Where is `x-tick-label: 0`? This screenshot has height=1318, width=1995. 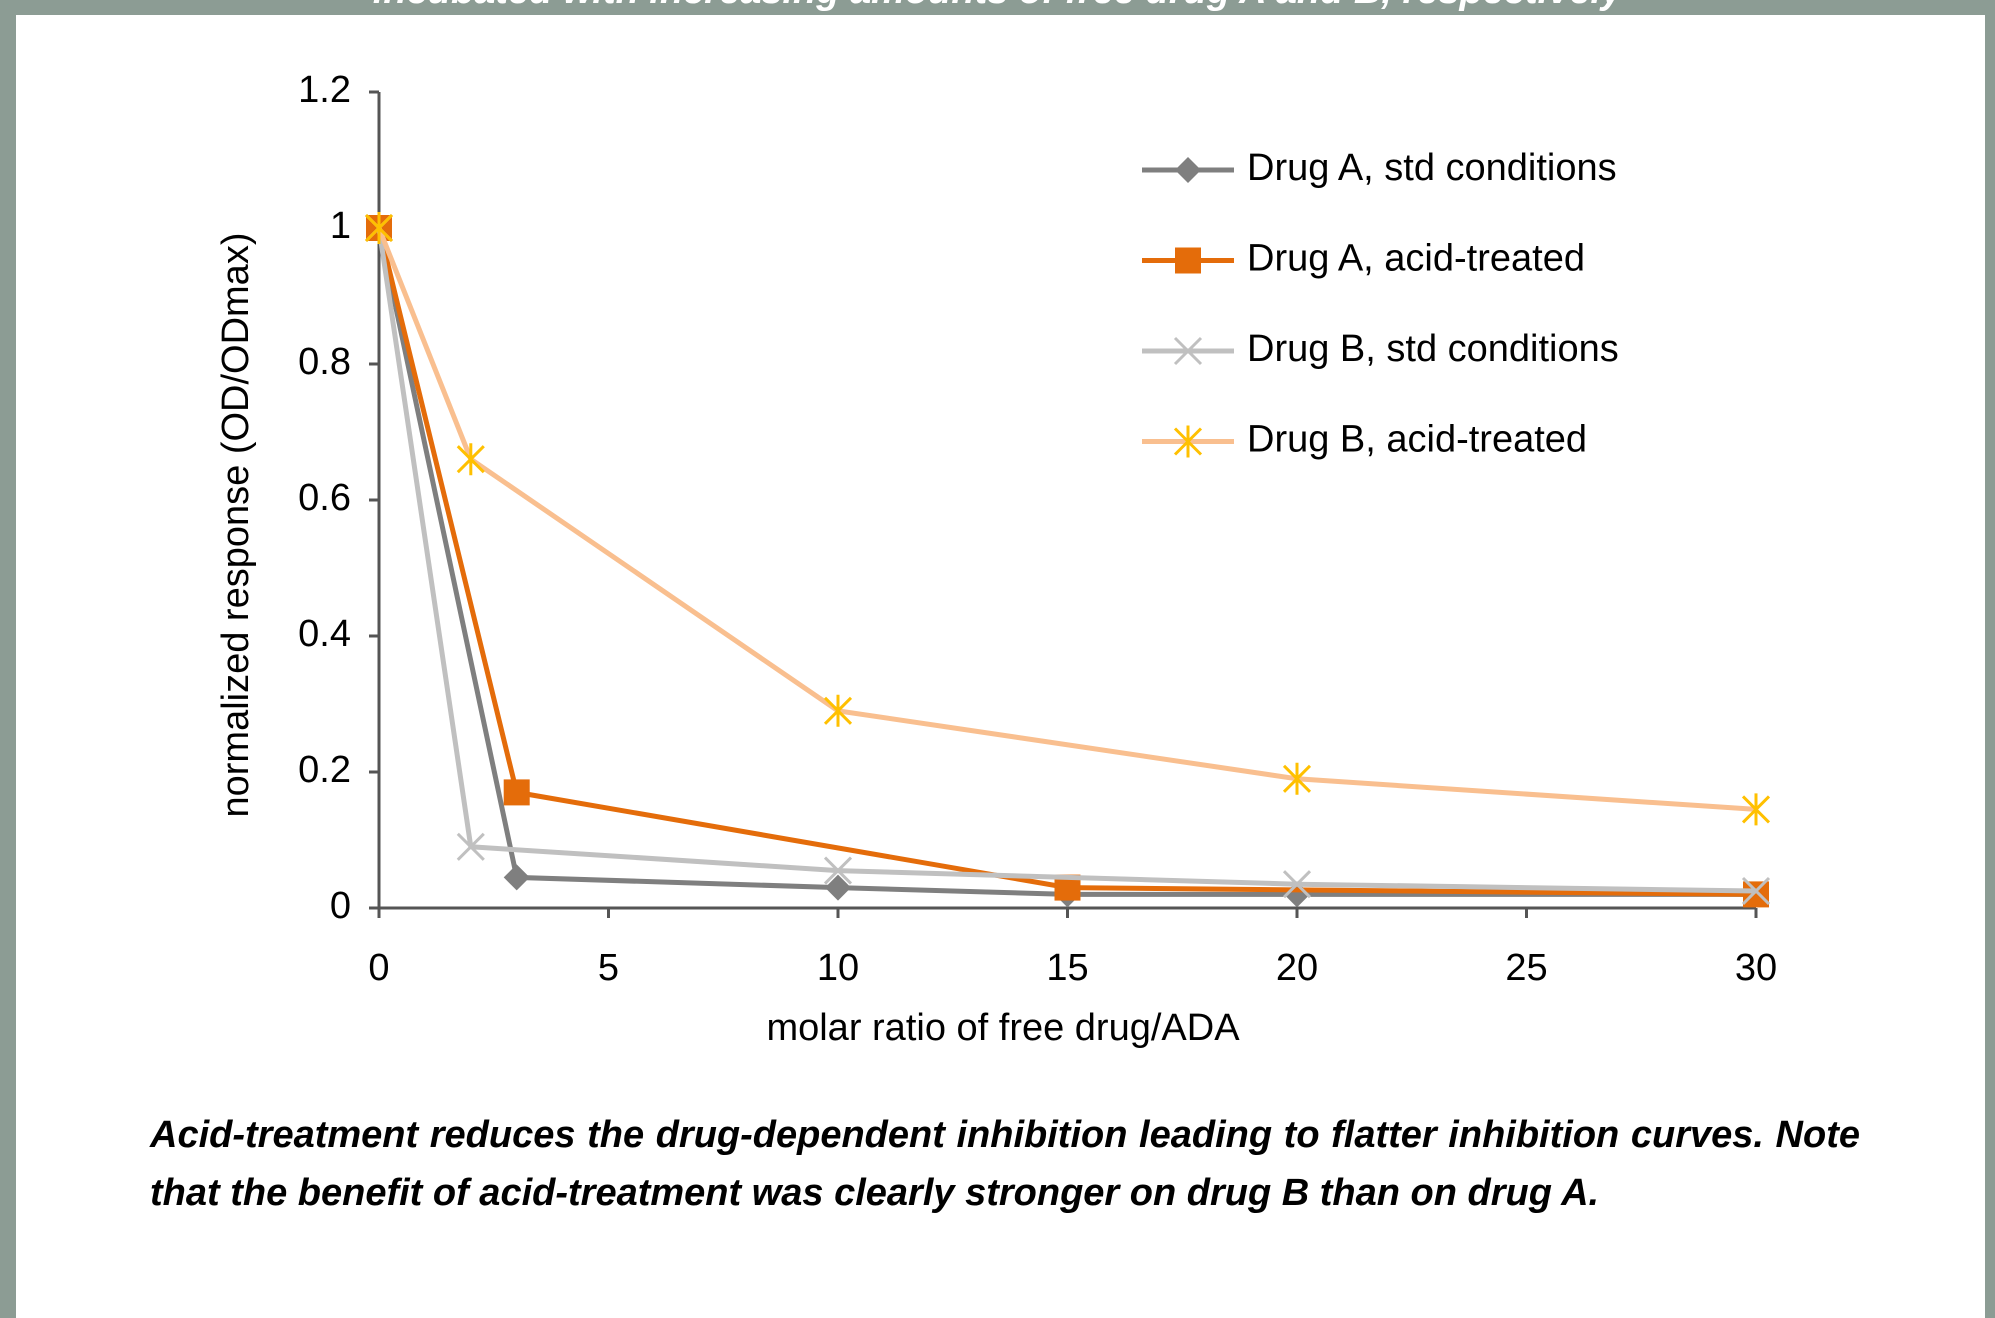 x-tick-label: 0 is located at coordinates (378, 968).